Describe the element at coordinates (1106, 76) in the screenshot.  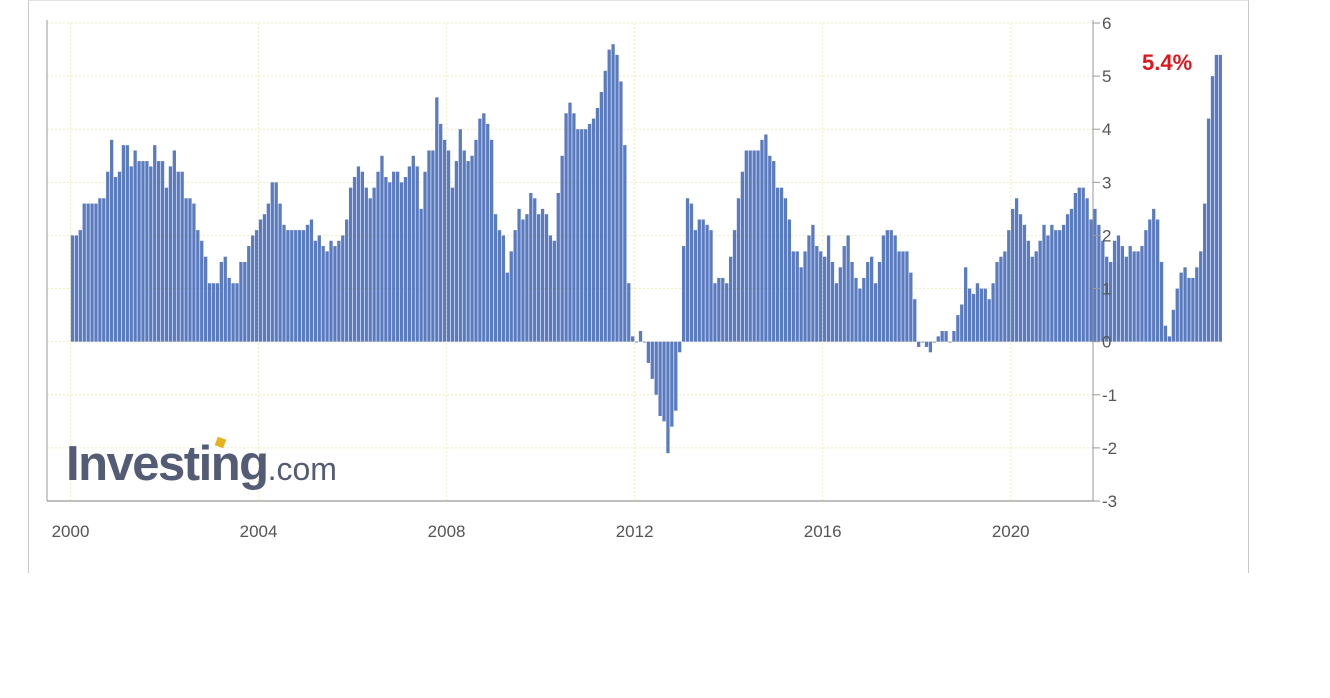
I see `y-tick-label: 5` at that location.